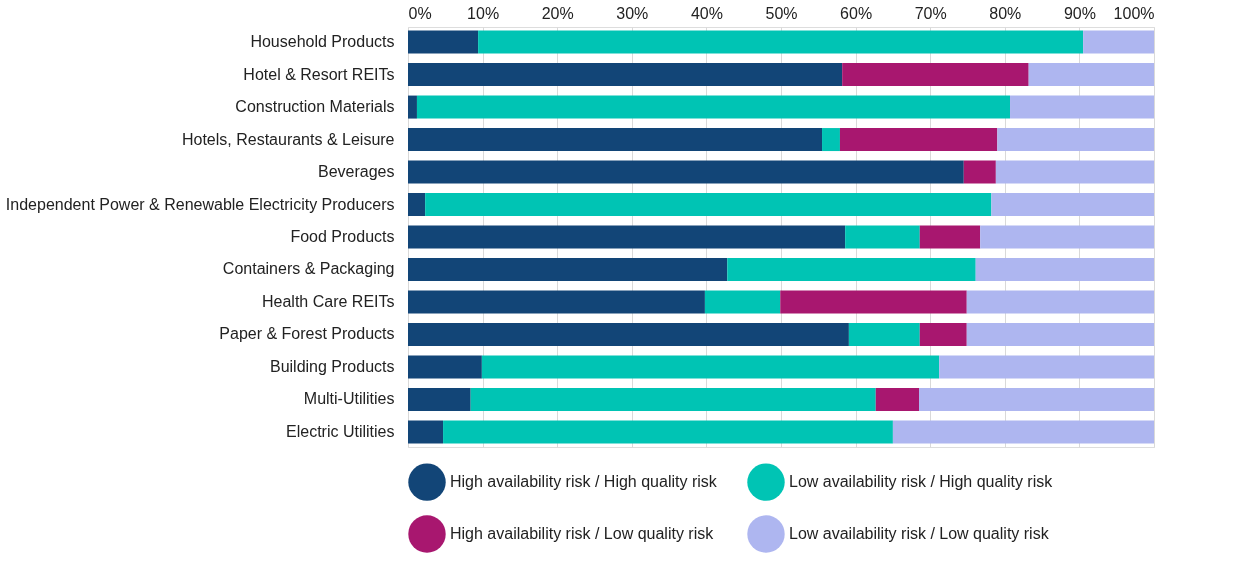  I want to click on x-tick-label: 100%, so click(1134, 13).